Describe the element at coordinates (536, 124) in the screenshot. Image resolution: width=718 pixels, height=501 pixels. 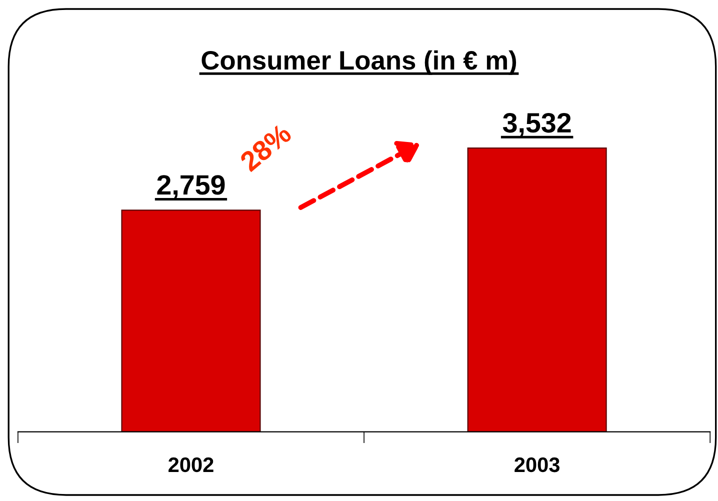
I see `data-label: 3,532` at that location.